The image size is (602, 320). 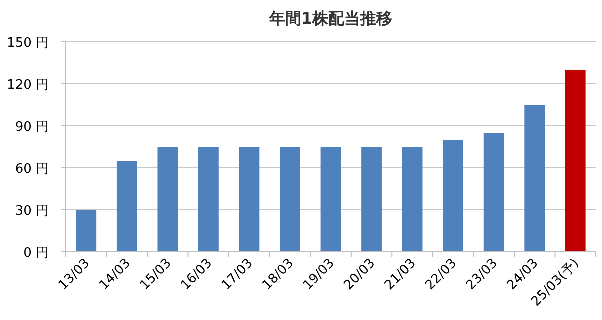 I want to click on y-tick-label: 150 円, so click(x=28, y=43).